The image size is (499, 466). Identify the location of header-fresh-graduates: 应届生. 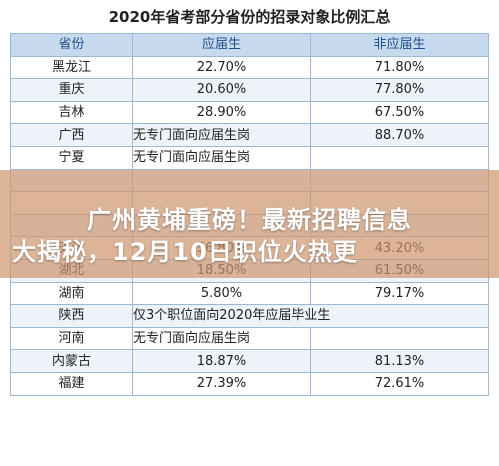
(221, 45).